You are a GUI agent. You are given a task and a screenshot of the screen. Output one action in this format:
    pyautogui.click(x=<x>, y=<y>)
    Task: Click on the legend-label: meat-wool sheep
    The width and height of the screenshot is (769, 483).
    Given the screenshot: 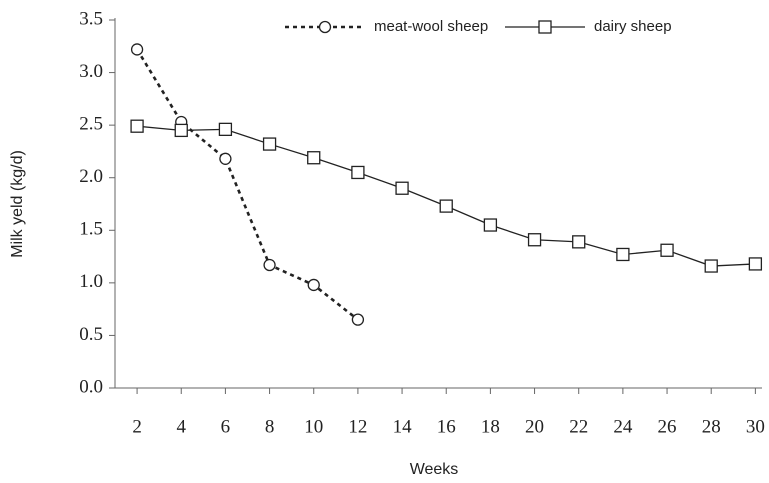 What is the action you would take?
    pyautogui.click(x=431, y=26)
    